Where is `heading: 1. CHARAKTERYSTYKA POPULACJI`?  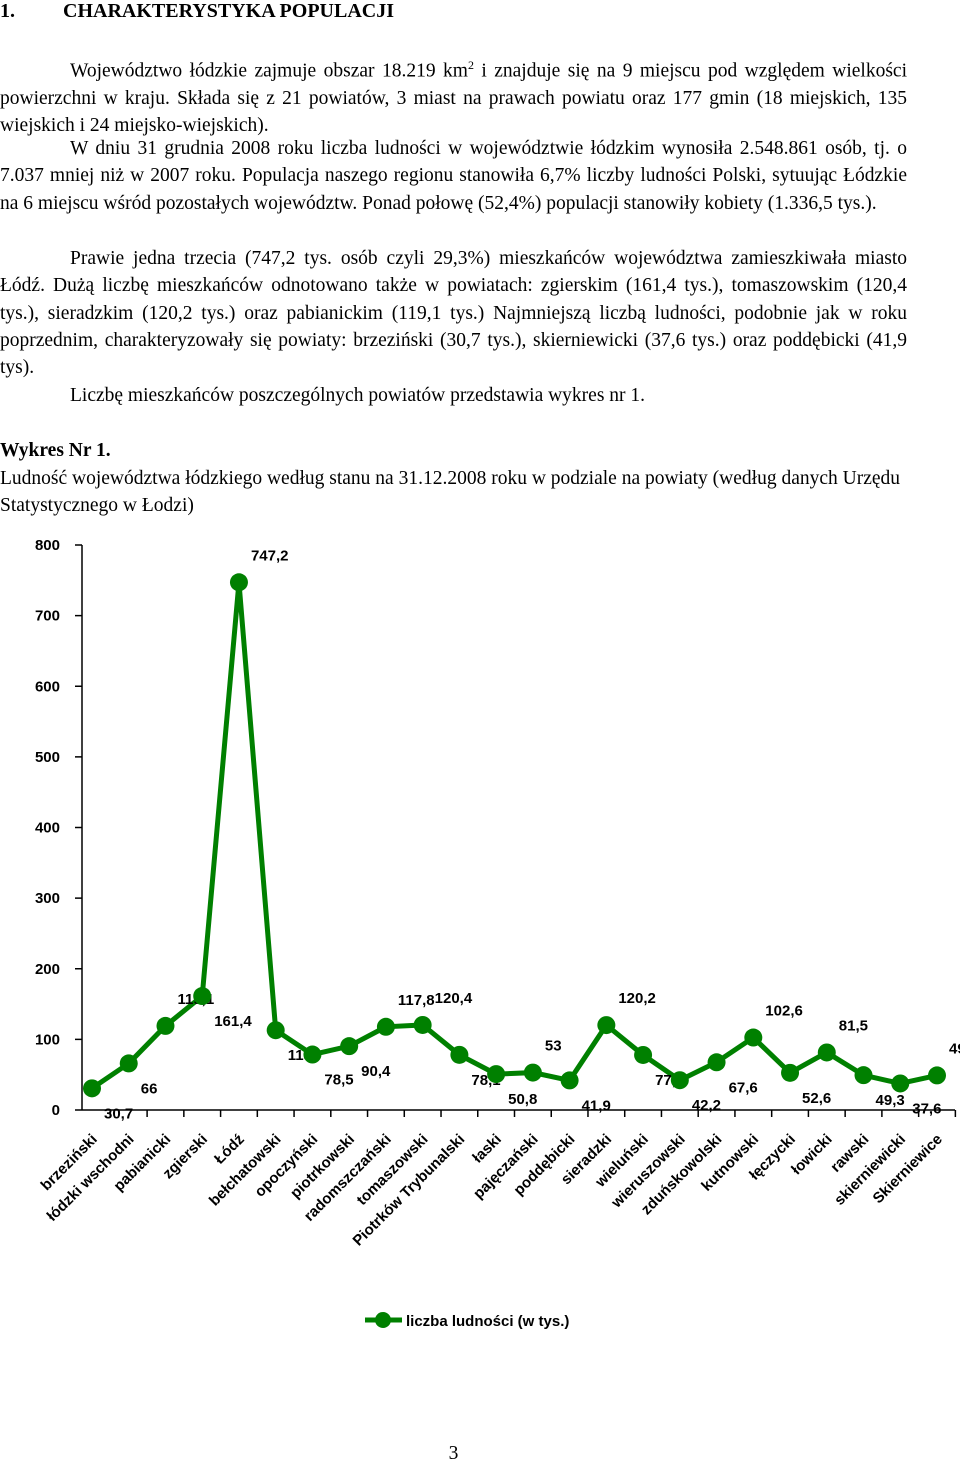
heading: 1. CHARAKTERYSTYKA POPULACJI is located at coordinates (197, 11).